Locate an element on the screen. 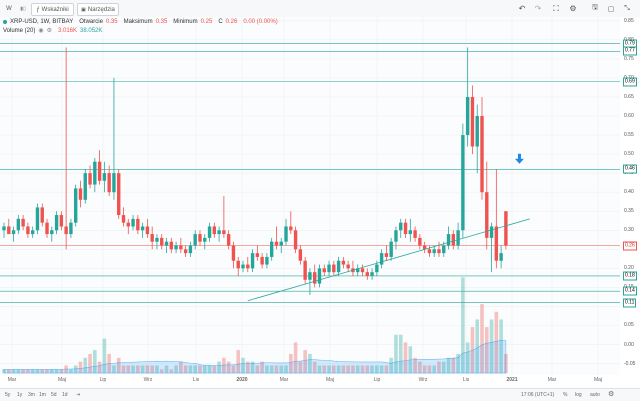 The height and width of the screenshot is (401, 640). volume-settings-icon: ⚙ is located at coordinates (49, 31).